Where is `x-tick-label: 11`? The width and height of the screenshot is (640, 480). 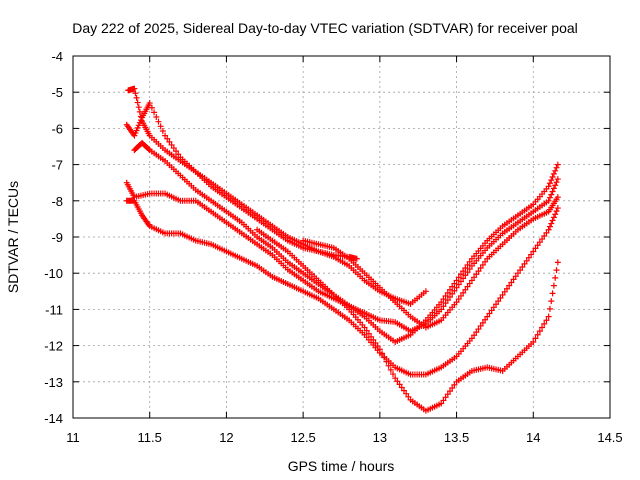
x-tick-label: 11 is located at coordinates (73, 437).